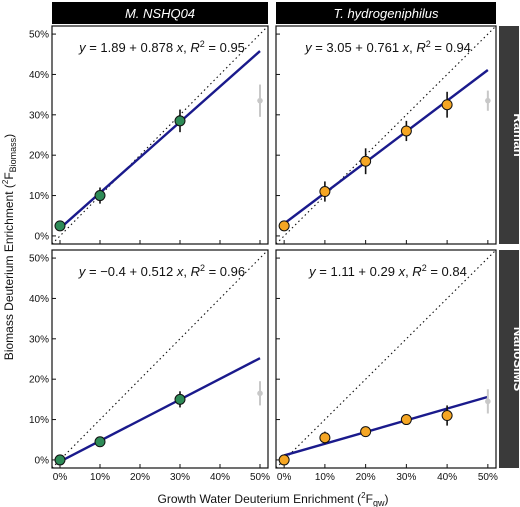  I want to click on row-label-0: Raman, so click(515, 134).